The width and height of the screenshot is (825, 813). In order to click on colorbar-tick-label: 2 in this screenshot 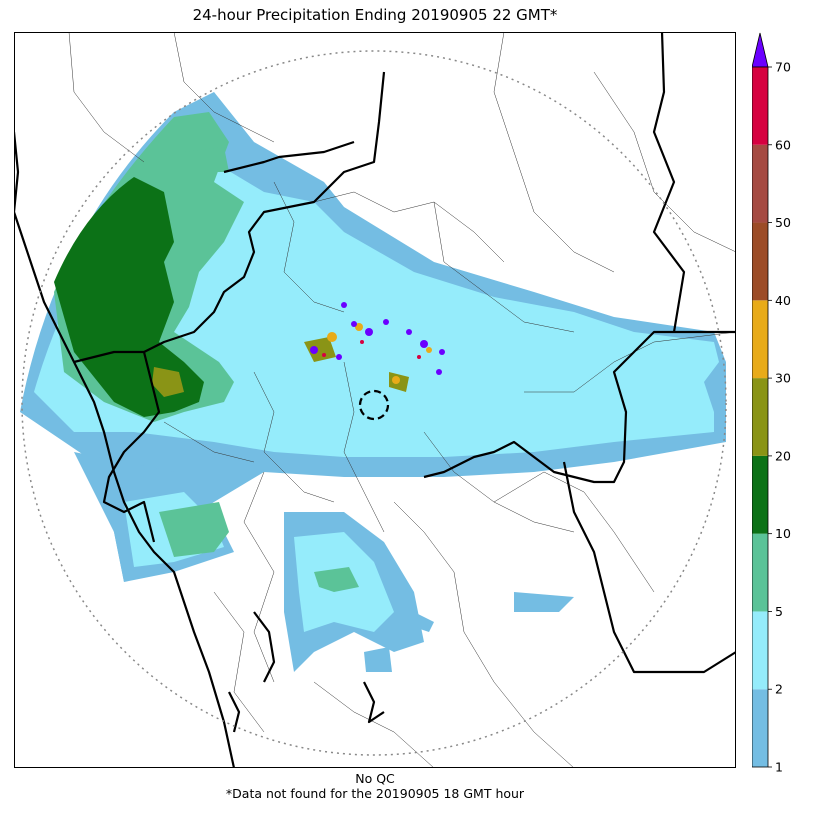, I will do `click(779, 689)`.